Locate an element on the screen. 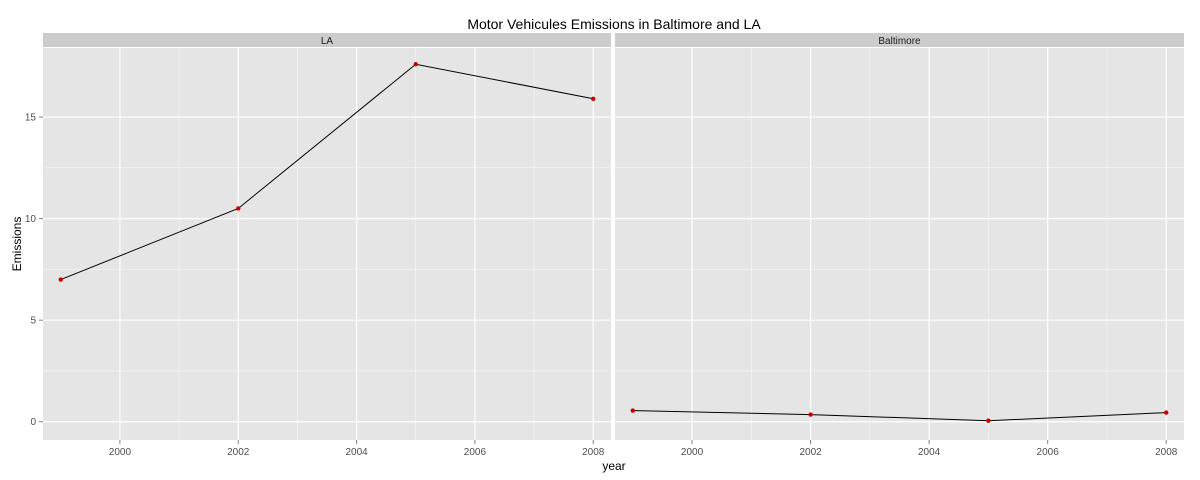 The width and height of the screenshot is (1200, 480). y-tick-label: 10 is located at coordinates (31, 219).